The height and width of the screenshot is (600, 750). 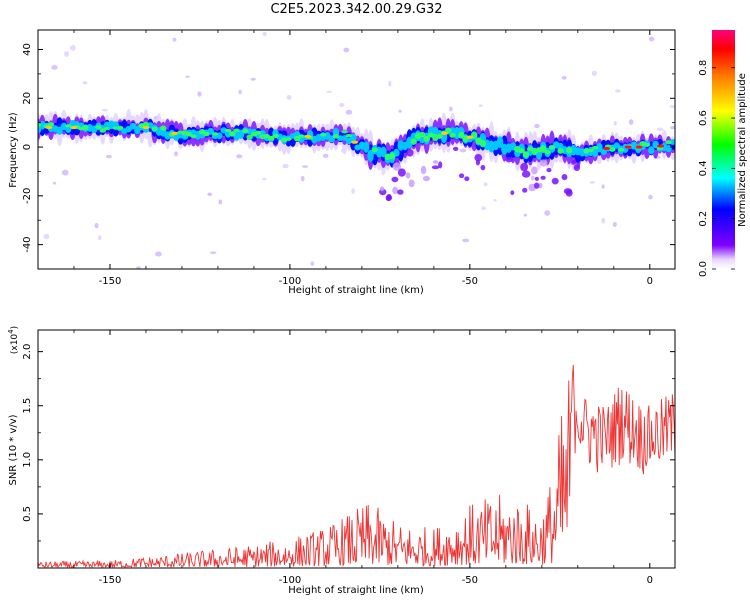 What do you see at coordinates (703, 269) in the screenshot?
I see `colorbar-tick-label: 0.0` at bounding box center [703, 269].